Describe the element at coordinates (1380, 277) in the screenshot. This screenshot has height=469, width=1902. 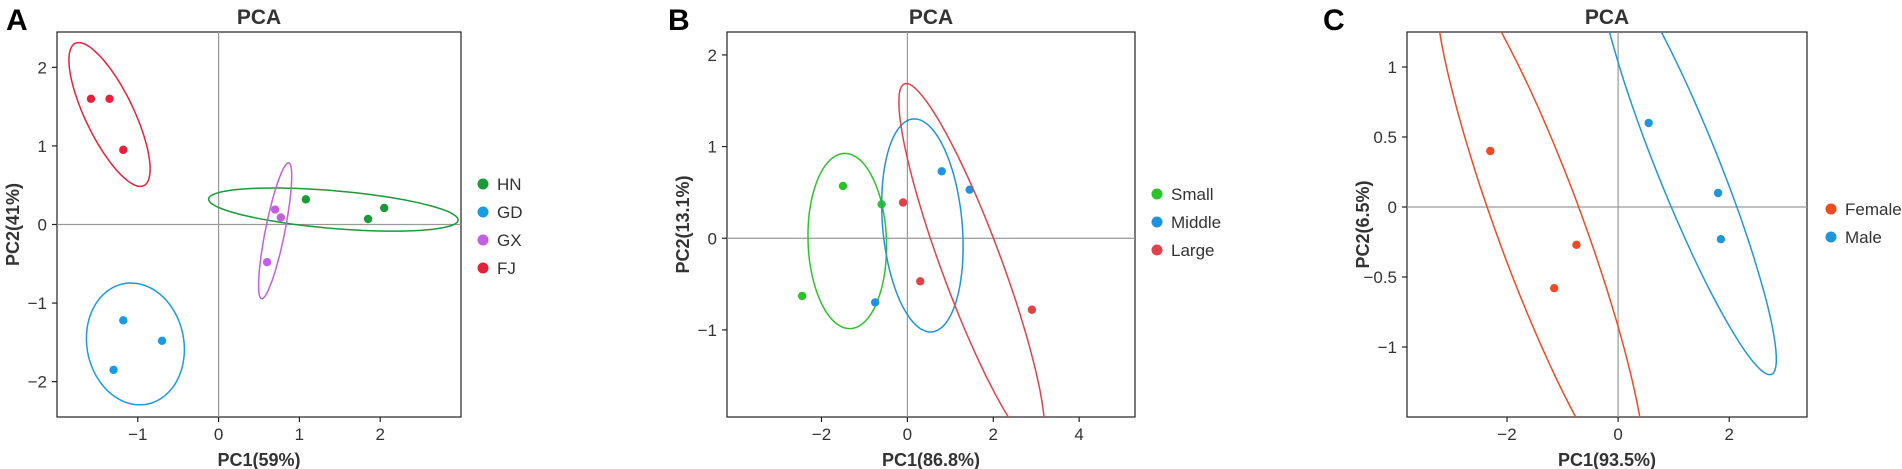
I see `y-tick-label: −0.5` at that location.